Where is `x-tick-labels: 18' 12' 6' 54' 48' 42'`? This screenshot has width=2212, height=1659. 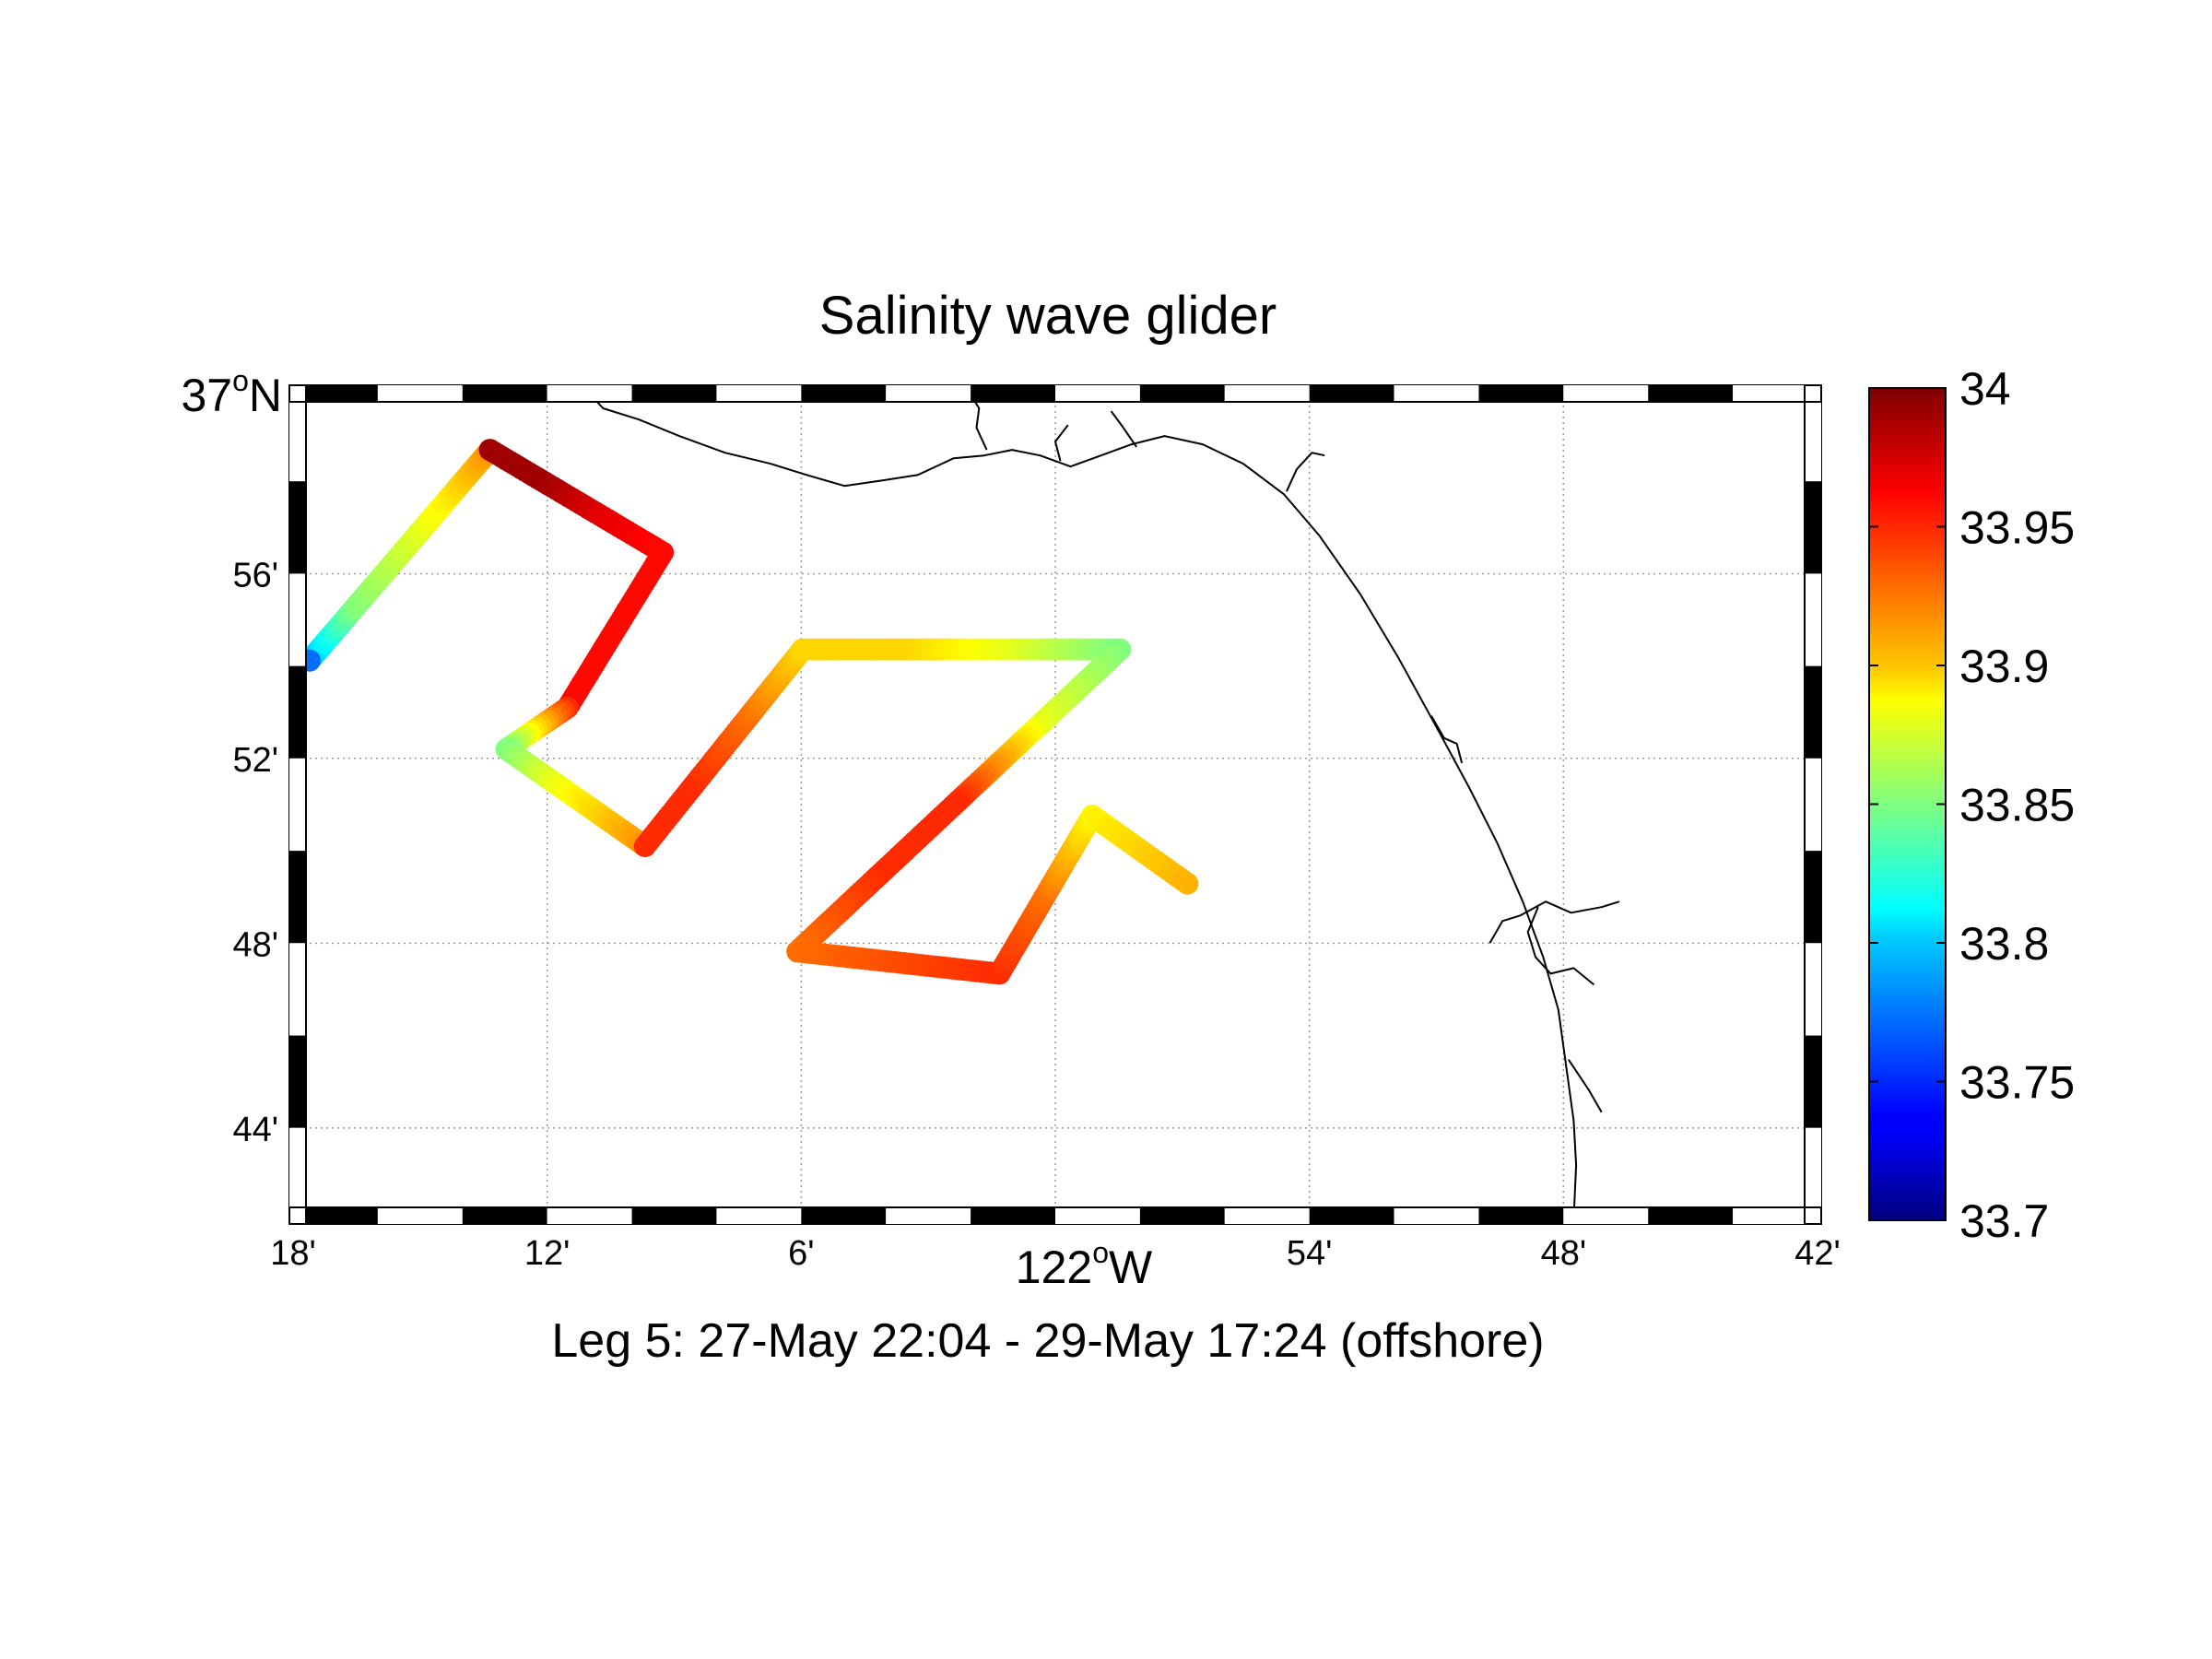
x-tick-labels: 18' 12' 6' 54' 48' 42' is located at coordinates (1055, 1253).